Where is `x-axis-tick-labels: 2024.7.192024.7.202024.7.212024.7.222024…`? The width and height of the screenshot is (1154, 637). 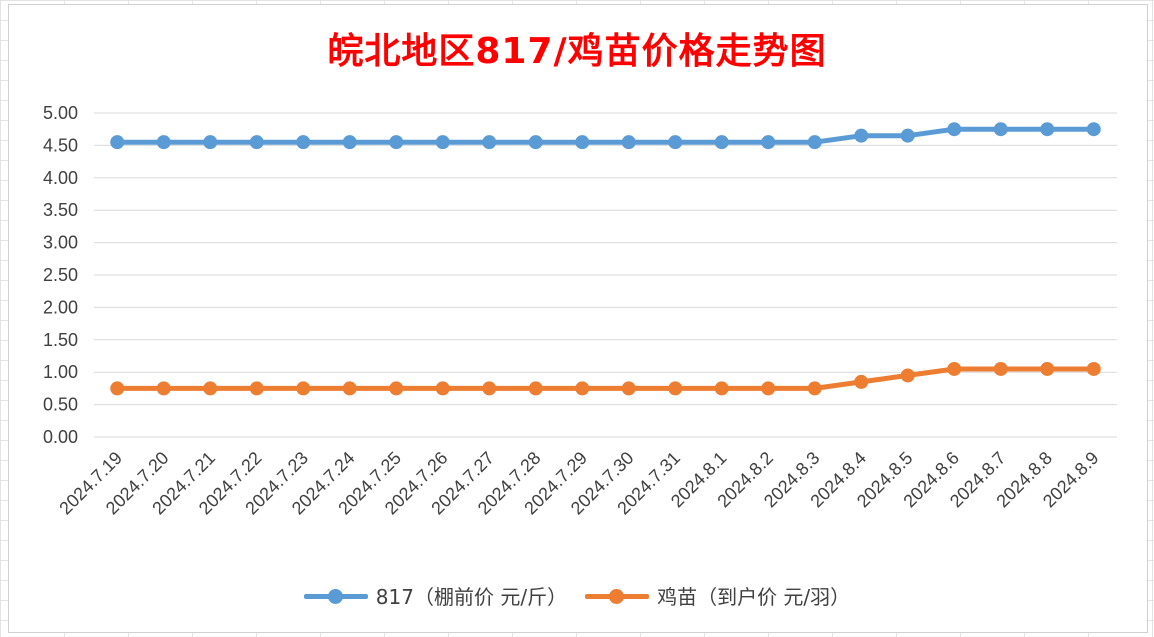 x-axis-tick-labels: 2024.7.192024.7.202024.7.212024.7.222024… is located at coordinates (578, 483).